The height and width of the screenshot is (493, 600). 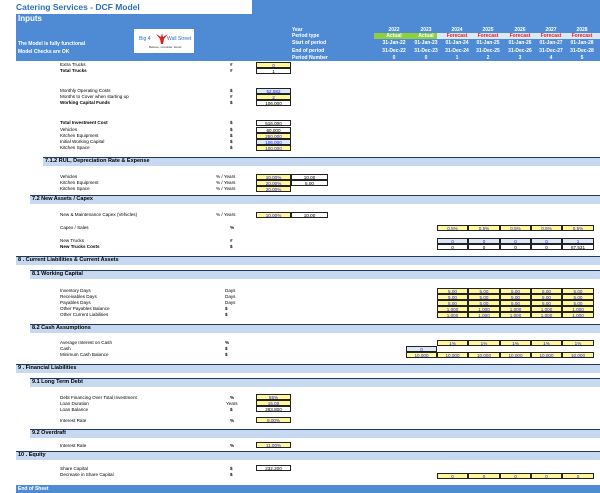 What do you see at coordinates (230, 296) in the screenshot?
I see `receivables-days-unit: Days` at bounding box center [230, 296].